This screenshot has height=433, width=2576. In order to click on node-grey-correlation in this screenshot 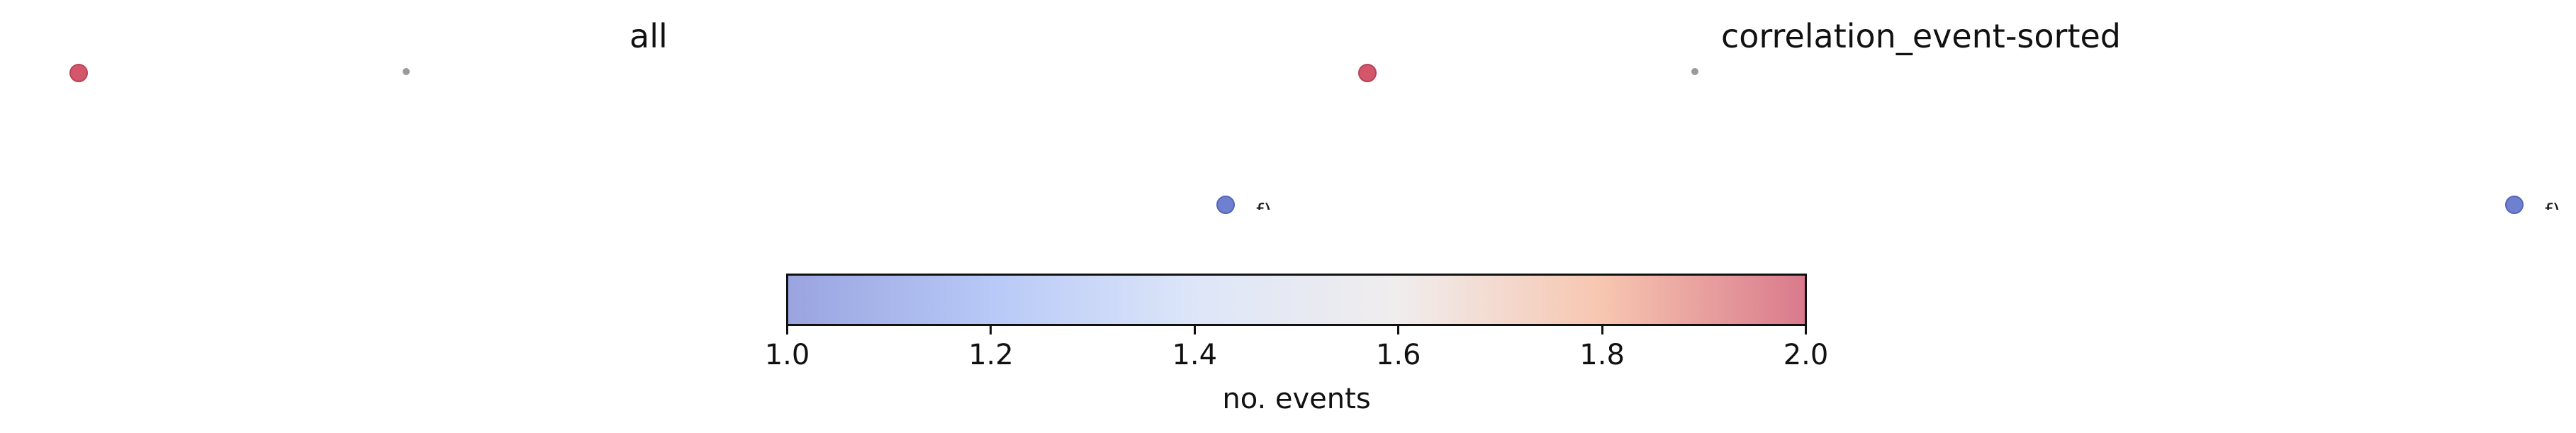, I will do `click(1695, 71)`.